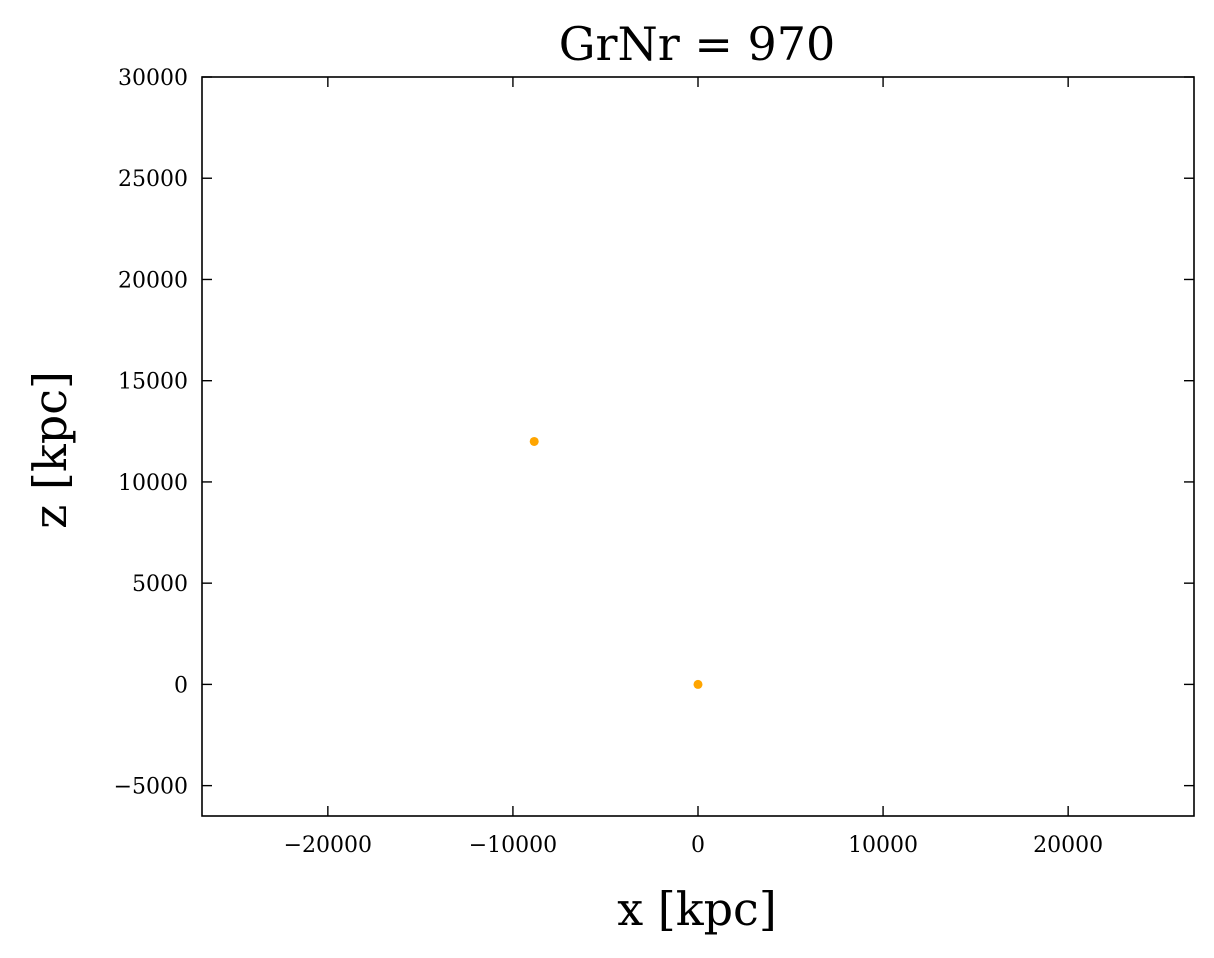  Describe the element at coordinates (50, 450) in the screenshot. I see `y-axis-label: z [kpc]` at that location.